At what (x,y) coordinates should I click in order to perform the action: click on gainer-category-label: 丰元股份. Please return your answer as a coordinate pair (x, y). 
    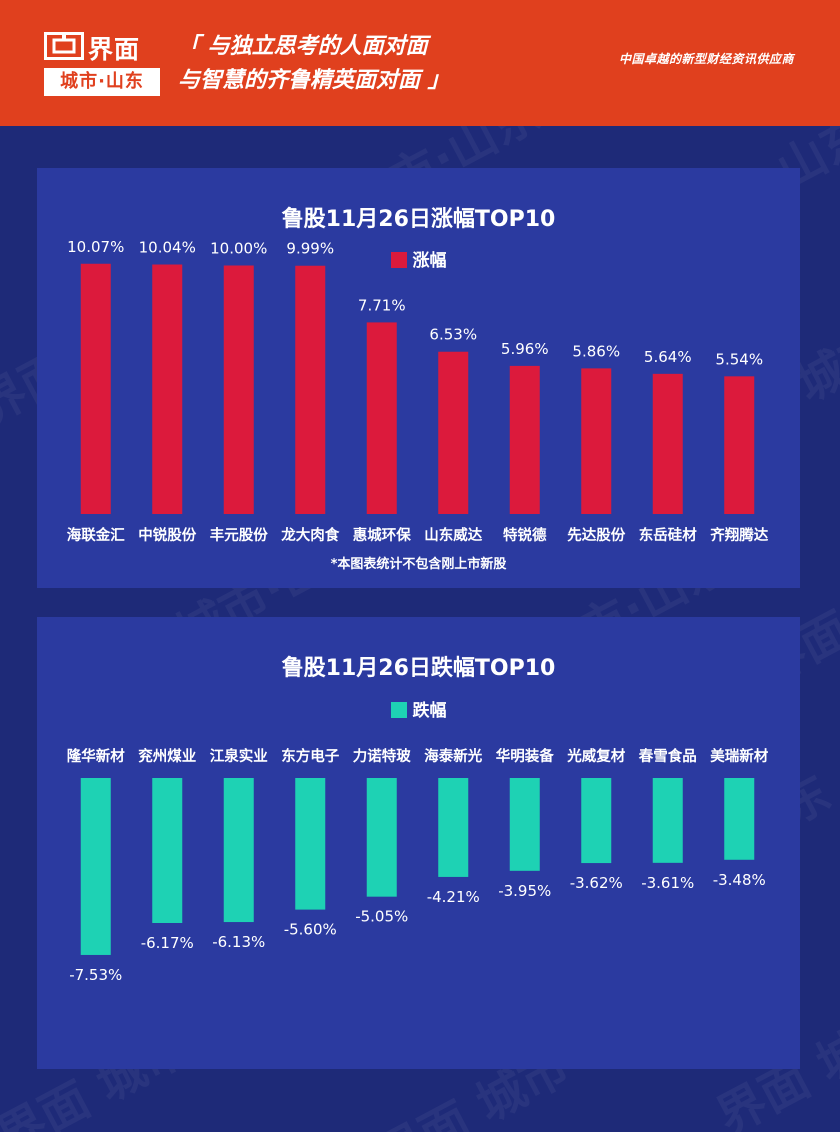
    Looking at the image, I should click on (239, 535).